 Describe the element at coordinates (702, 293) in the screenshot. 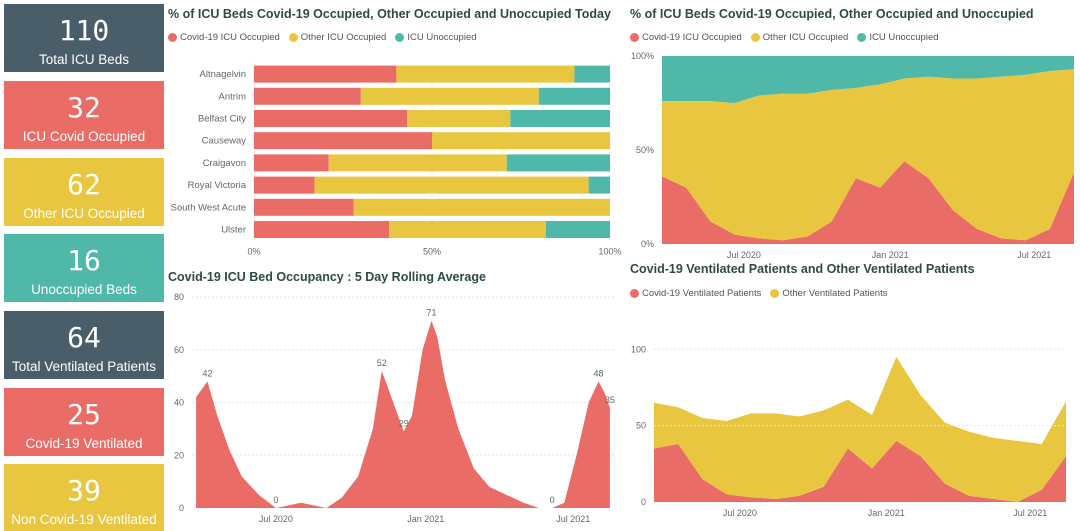

I see `legend-label: Covid-19 Ventilated Patients` at that location.